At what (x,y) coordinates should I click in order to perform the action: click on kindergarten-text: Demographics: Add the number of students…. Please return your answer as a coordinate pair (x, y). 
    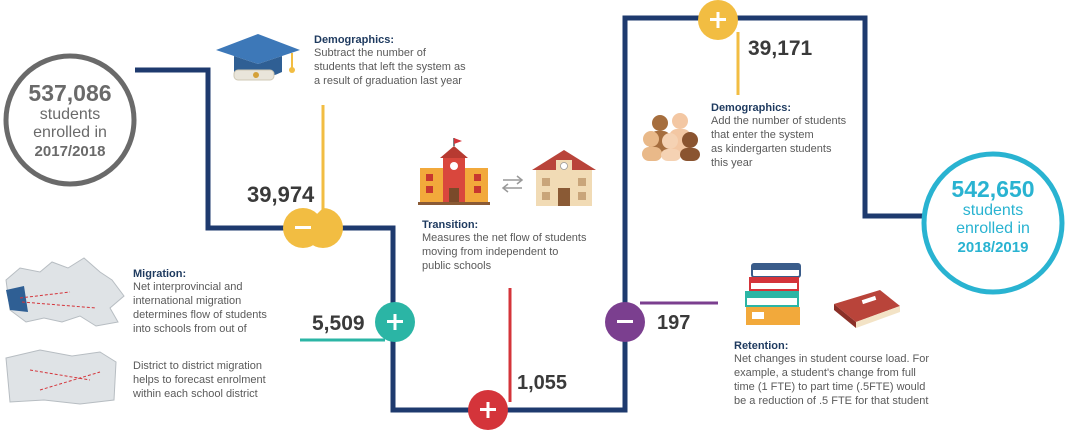
    Looking at the image, I should click on (791, 136).